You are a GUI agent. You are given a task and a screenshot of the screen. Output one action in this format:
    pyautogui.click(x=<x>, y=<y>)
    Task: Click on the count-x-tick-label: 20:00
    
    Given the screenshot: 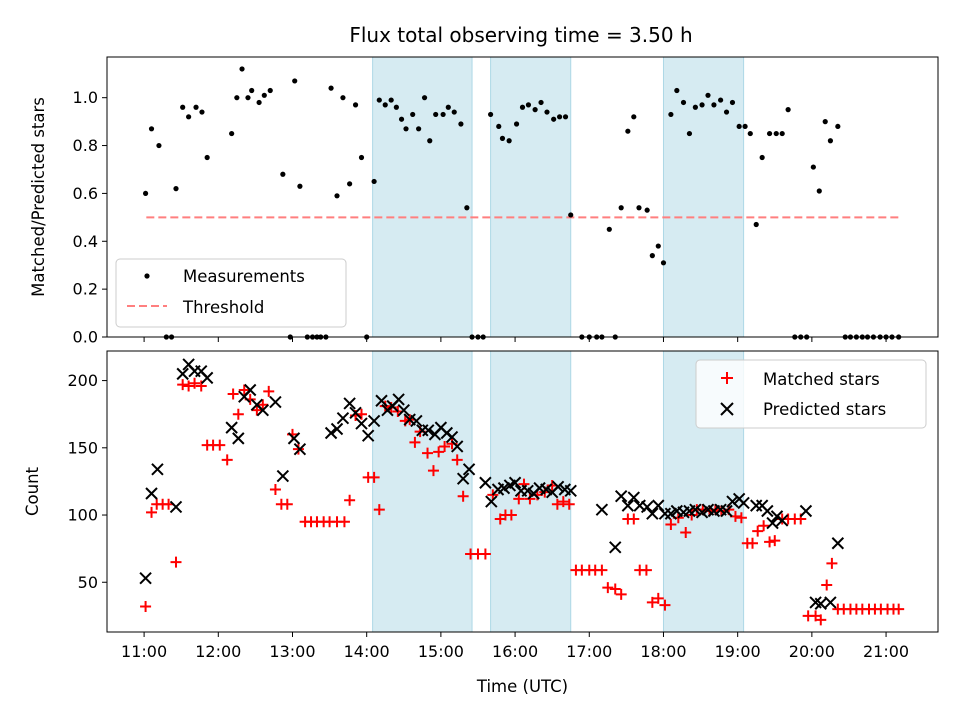 What is the action you would take?
    pyautogui.click(x=812, y=651)
    